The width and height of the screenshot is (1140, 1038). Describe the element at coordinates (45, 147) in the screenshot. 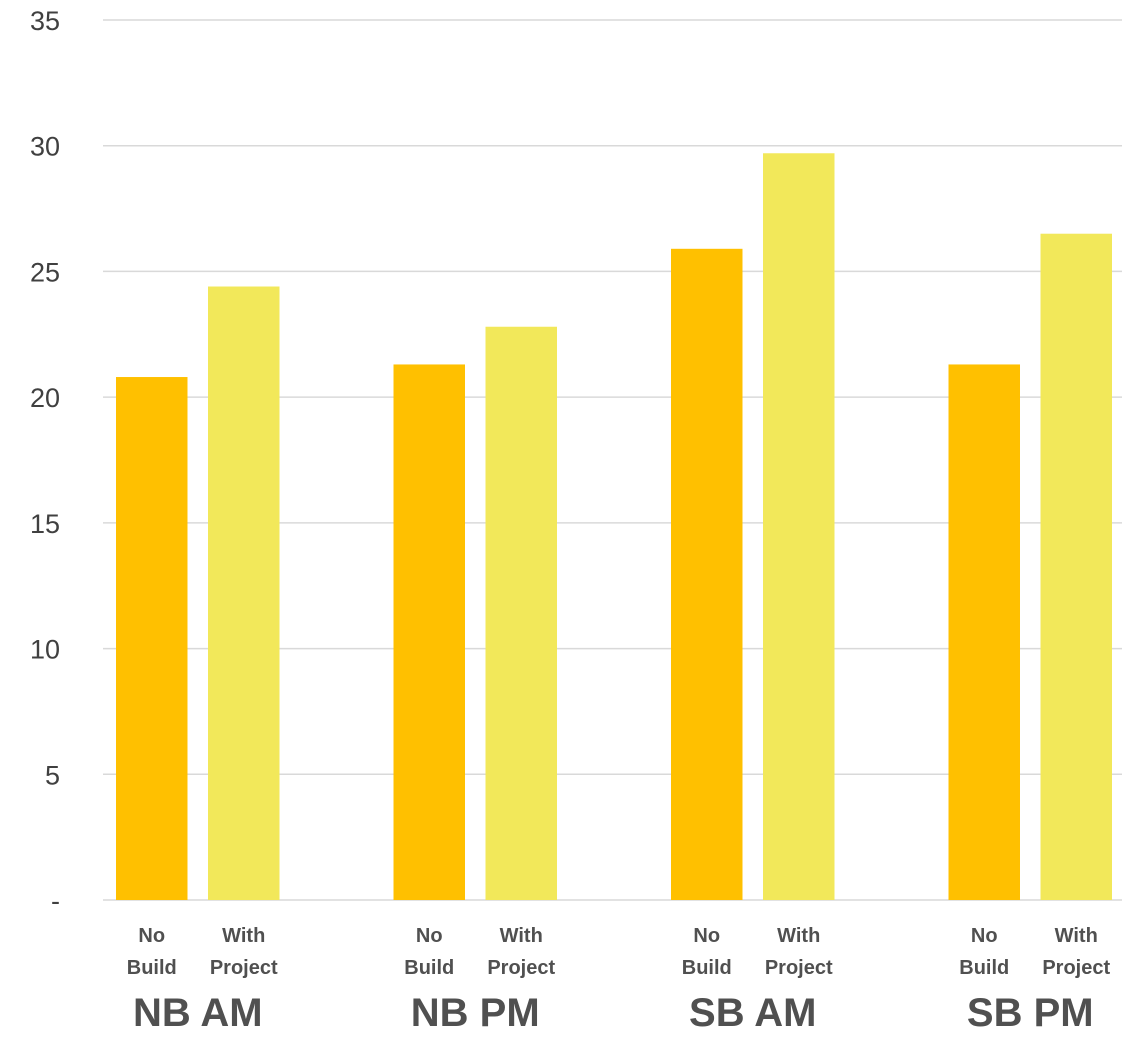

I see `y-tick-label: 30` at that location.